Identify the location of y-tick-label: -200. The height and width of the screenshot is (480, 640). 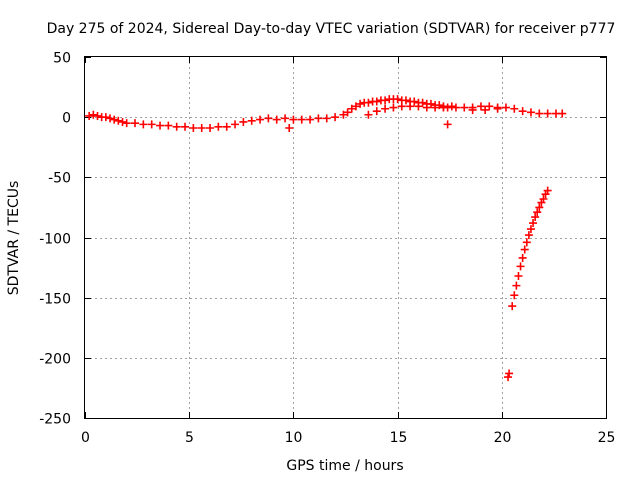
(55, 360).